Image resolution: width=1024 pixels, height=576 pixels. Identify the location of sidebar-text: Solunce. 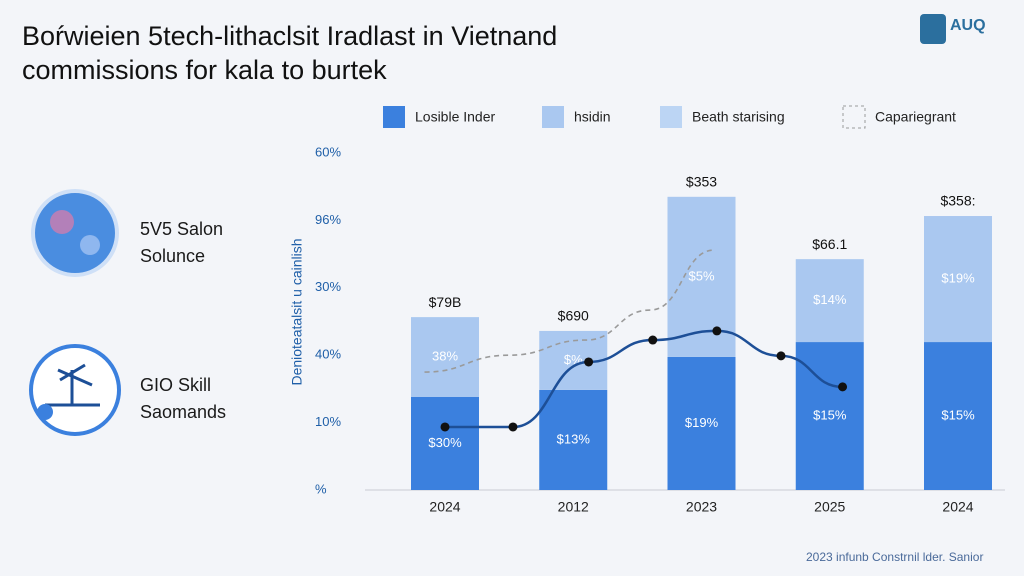
(172, 256).